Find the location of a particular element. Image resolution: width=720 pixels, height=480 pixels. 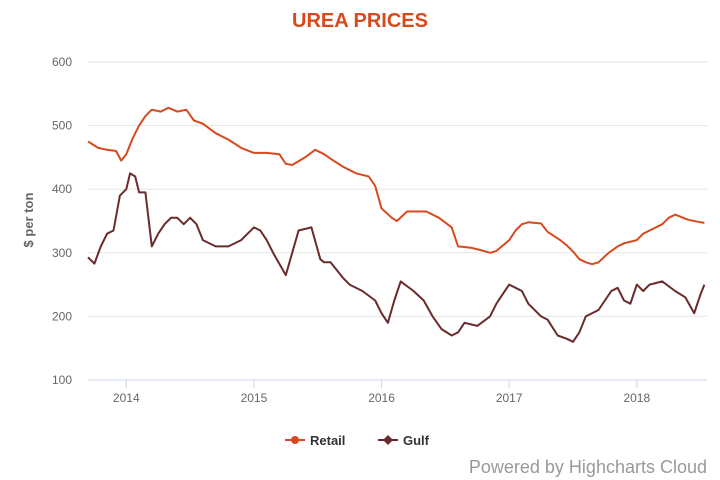

x-tick-label: 2017 is located at coordinates (509, 398).